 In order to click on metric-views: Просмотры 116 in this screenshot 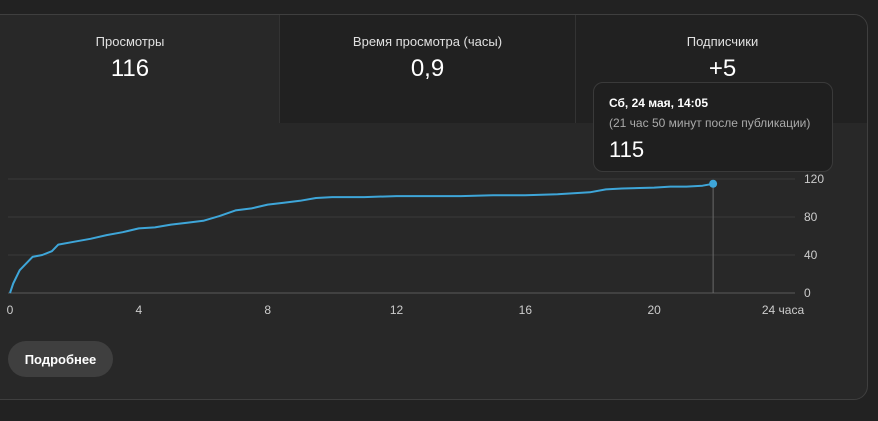, I will do `click(139, 69)`.